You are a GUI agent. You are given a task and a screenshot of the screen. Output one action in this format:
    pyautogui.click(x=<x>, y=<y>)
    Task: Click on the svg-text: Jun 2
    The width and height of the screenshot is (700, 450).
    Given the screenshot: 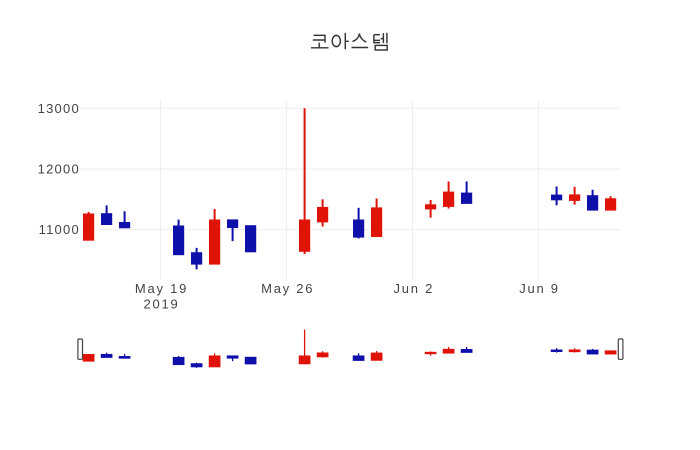 What is the action you would take?
    pyautogui.click(x=414, y=288)
    